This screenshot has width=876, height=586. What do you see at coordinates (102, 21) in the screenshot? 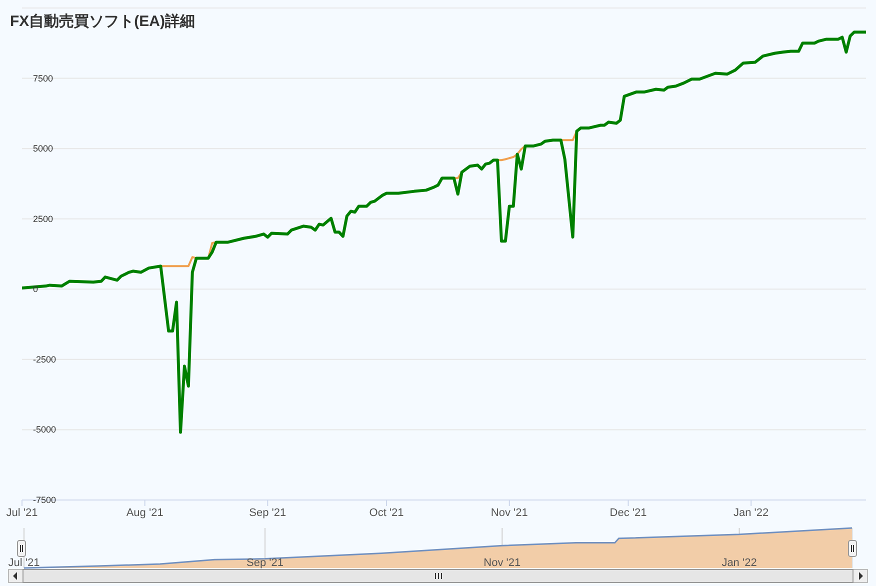
I see `chart-title: FX自動売買ソフト(EA)詳細` at bounding box center [102, 21].